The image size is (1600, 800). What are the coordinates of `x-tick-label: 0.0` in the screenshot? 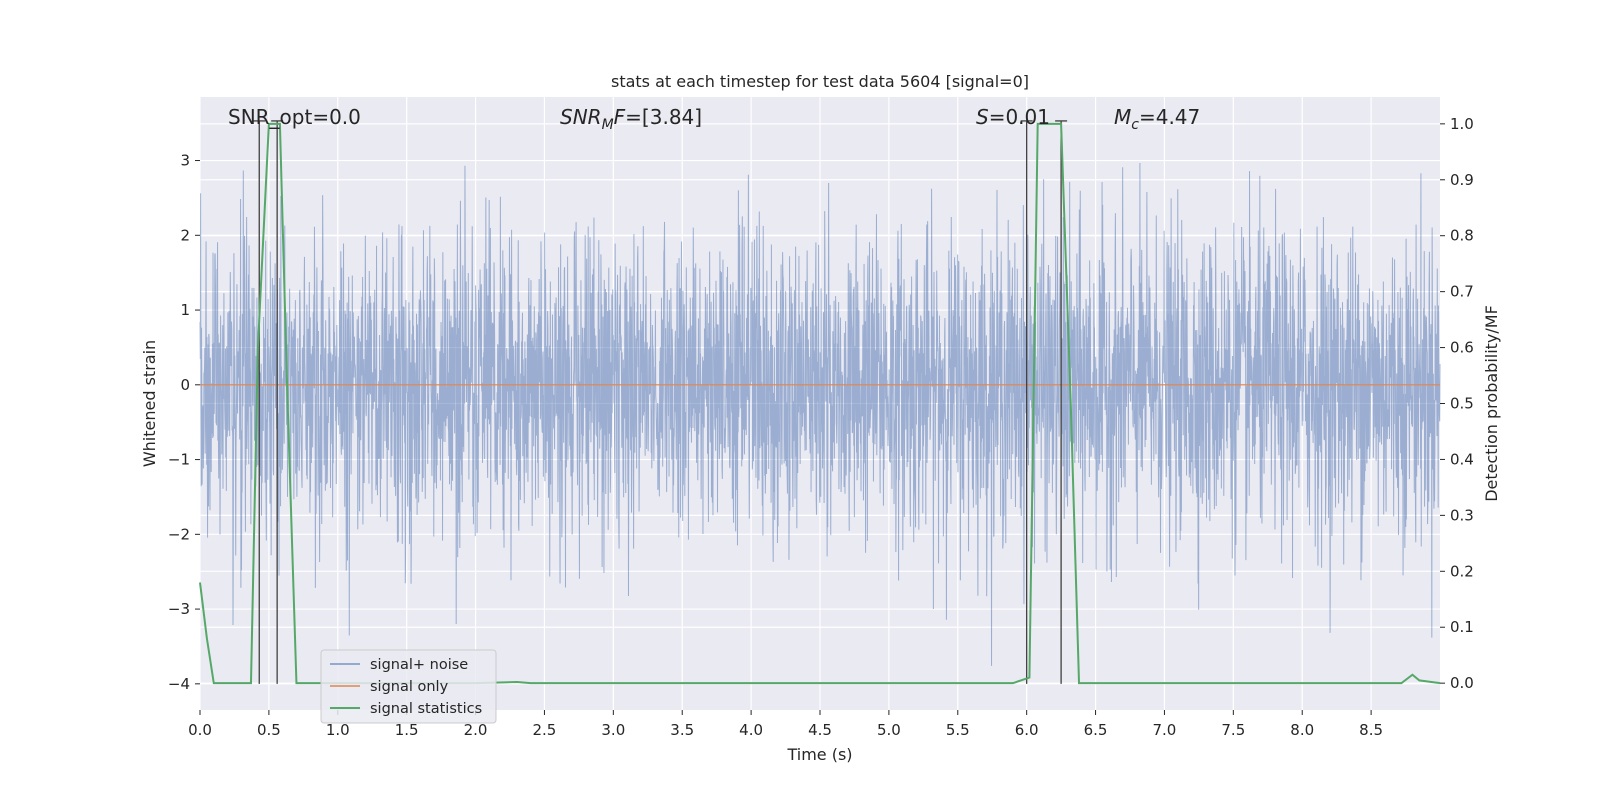 It's located at (200, 730).